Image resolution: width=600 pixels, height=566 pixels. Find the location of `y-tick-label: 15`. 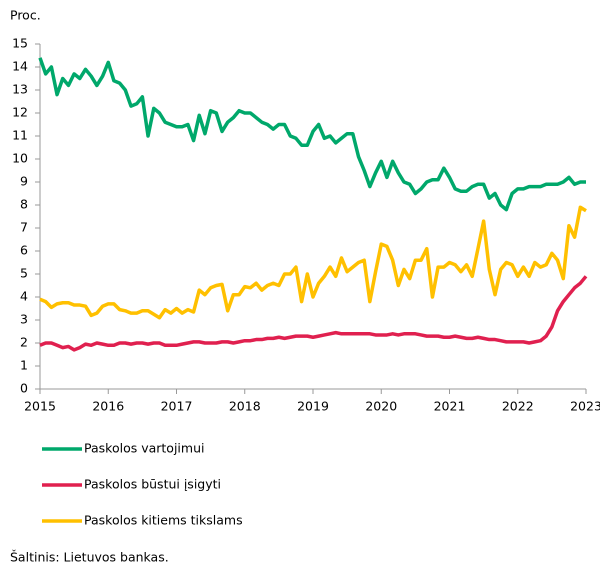

y-tick-label: 15 is located at coordinates (20, 43).